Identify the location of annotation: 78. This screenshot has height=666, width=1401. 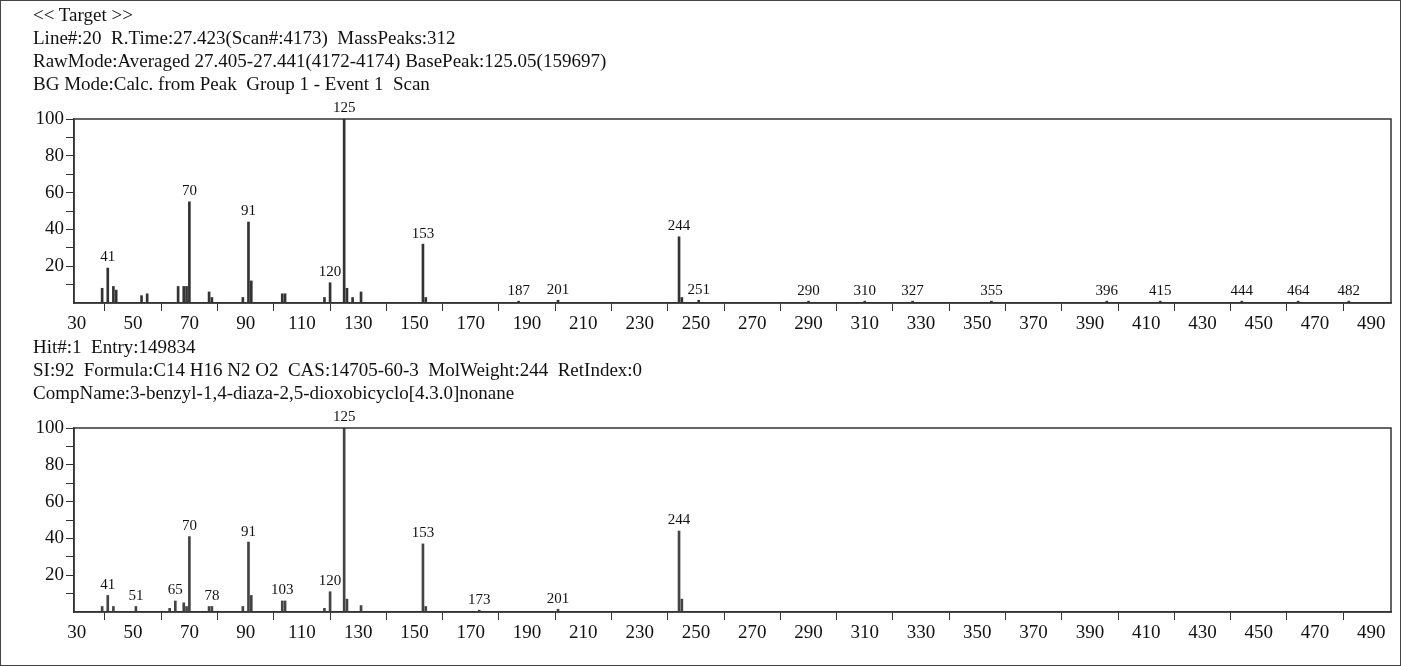
(212, 594).